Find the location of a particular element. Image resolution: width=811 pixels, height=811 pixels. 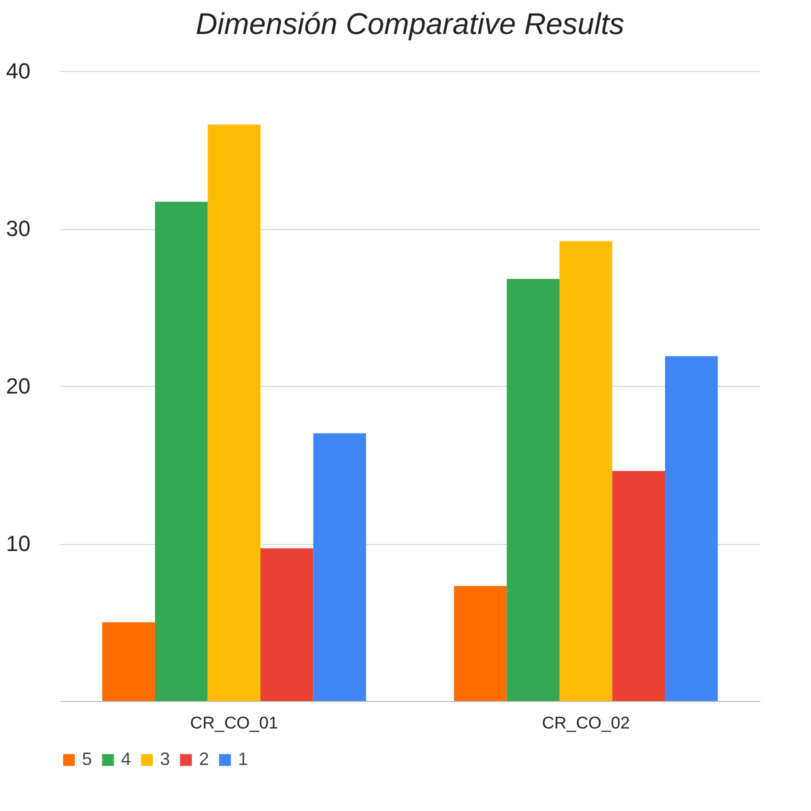

y-tick-label: 30 is located at coordinates (18, 228).